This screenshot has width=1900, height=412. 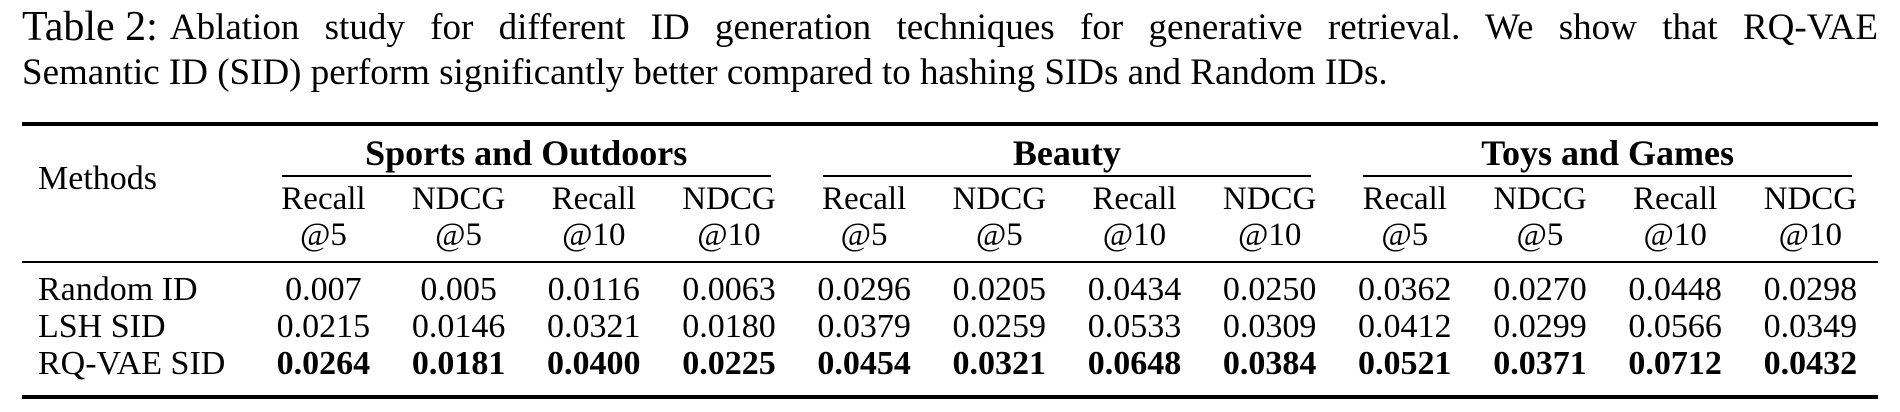 I want to click on col-header-sports-recall5: Recall @5, so click(x=323, y=219).